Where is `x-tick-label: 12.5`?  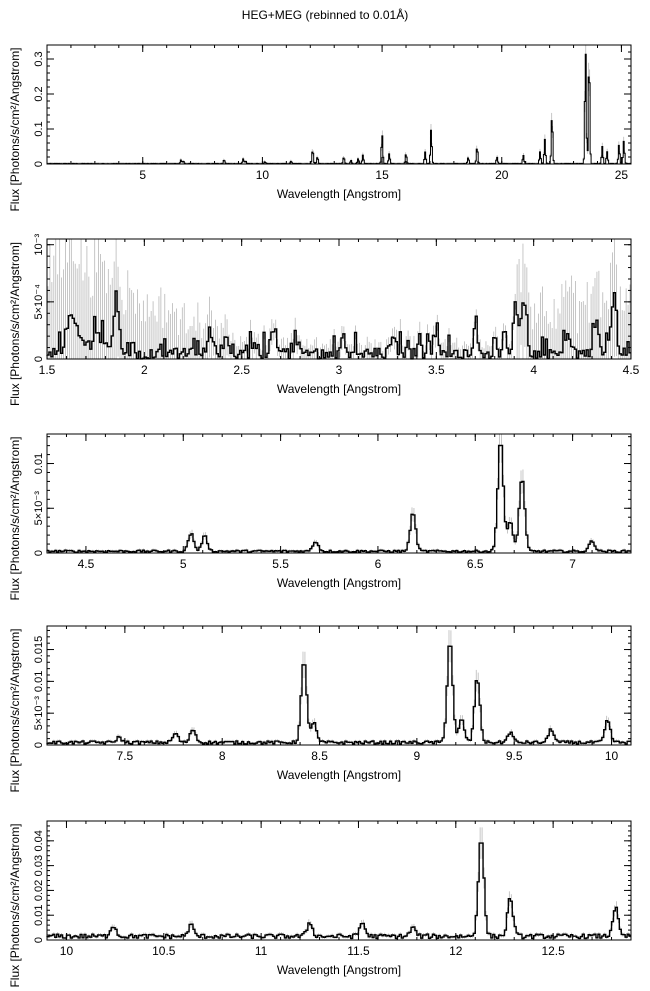
x-tick-label: 12.5 is located at coordinates (553, 951).